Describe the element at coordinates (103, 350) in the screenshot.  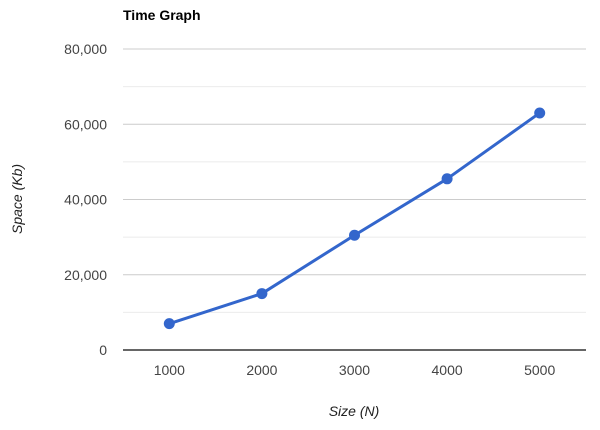
I see `y-tick-label: 0` at that location.